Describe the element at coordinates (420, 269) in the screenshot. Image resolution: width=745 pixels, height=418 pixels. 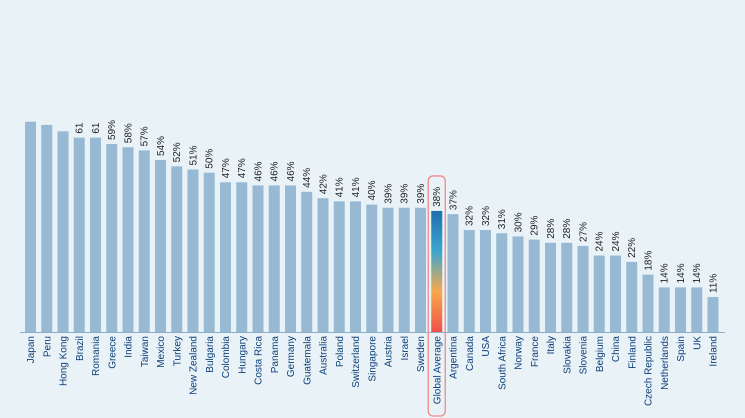
I see `bar-sweden` at that location.